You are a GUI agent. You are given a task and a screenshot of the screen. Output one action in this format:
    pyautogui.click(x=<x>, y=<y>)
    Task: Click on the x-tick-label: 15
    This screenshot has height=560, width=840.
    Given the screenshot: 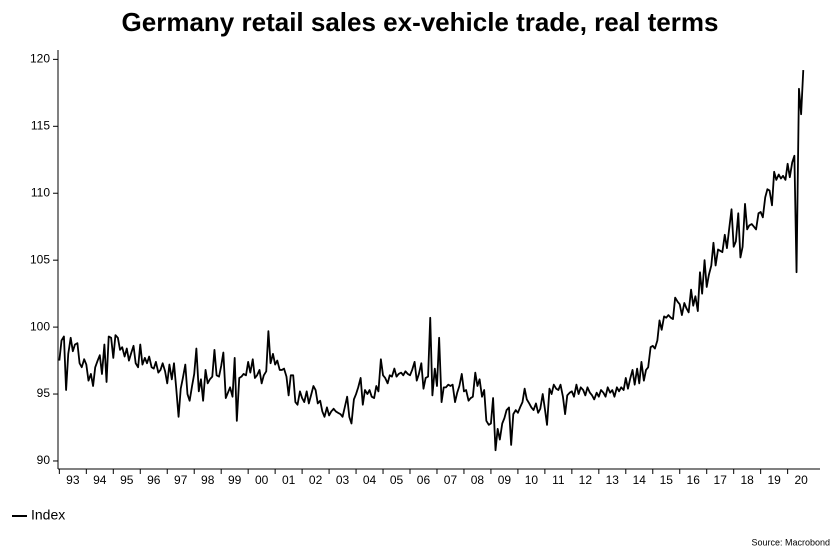 What is the action you would take?
    pyautogui.click(x=667, y=480)
    